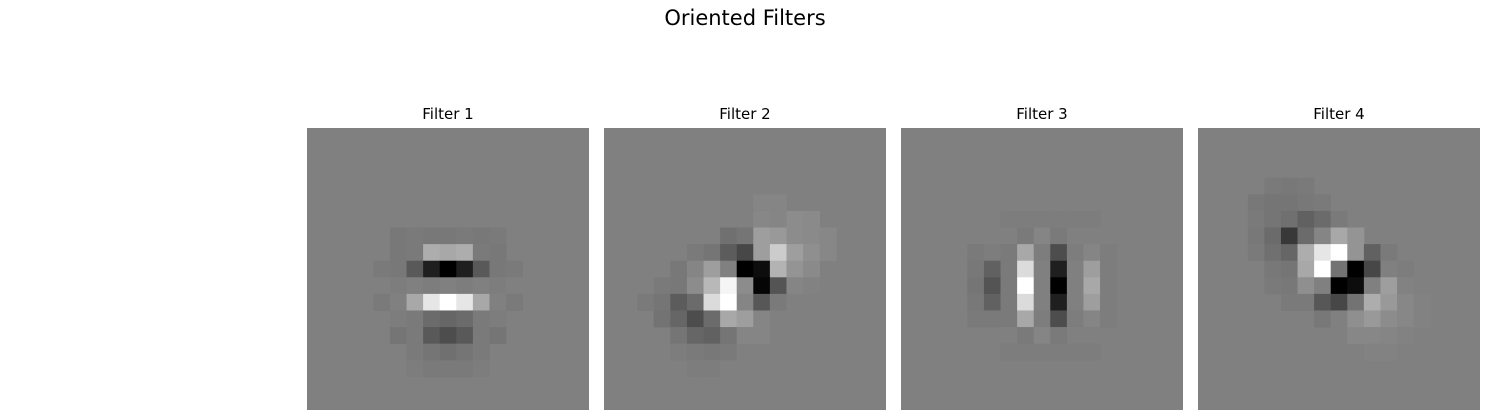 The height and width of the screenshot is (419, 1490). What do you see at coordinates (448, 114) in the screenshot?
I see `panel-title-1: Filter 1` at bounding box center [448, 114].